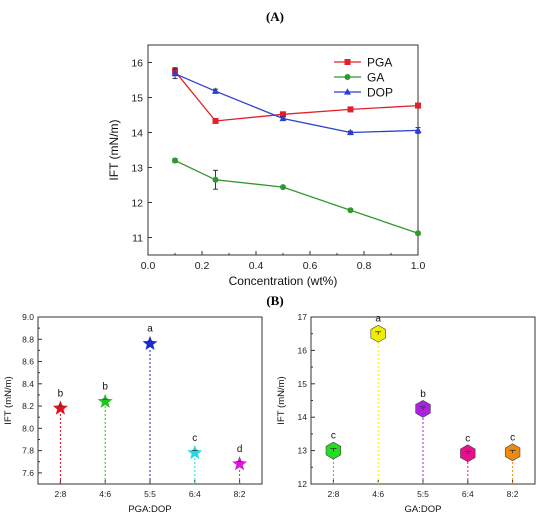 The height and width of the screenshot is (522, 550). I want to click on b-right-significance-label-3: b, so click(423, 394).